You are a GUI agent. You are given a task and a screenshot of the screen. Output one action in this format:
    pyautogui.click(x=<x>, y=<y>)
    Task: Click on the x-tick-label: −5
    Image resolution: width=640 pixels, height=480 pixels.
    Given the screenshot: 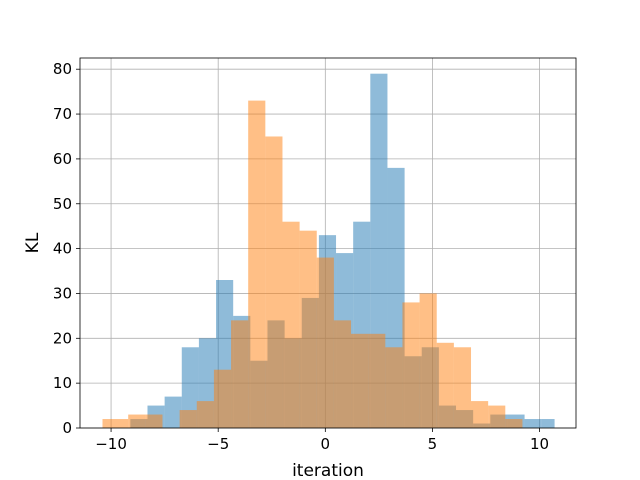 What is the action you would take?
    pyautogui.click(x=218, y=444)
    